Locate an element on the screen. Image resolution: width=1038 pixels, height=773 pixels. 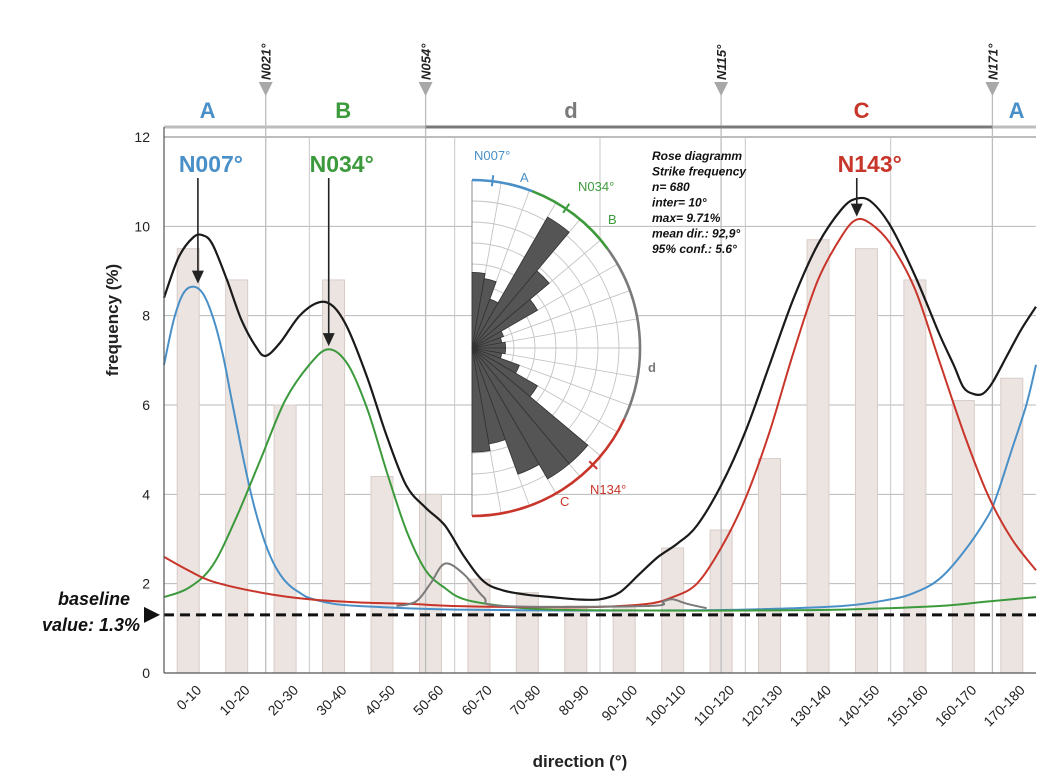
x-tick-label: 110-120 is located at coordinates (713, 705).